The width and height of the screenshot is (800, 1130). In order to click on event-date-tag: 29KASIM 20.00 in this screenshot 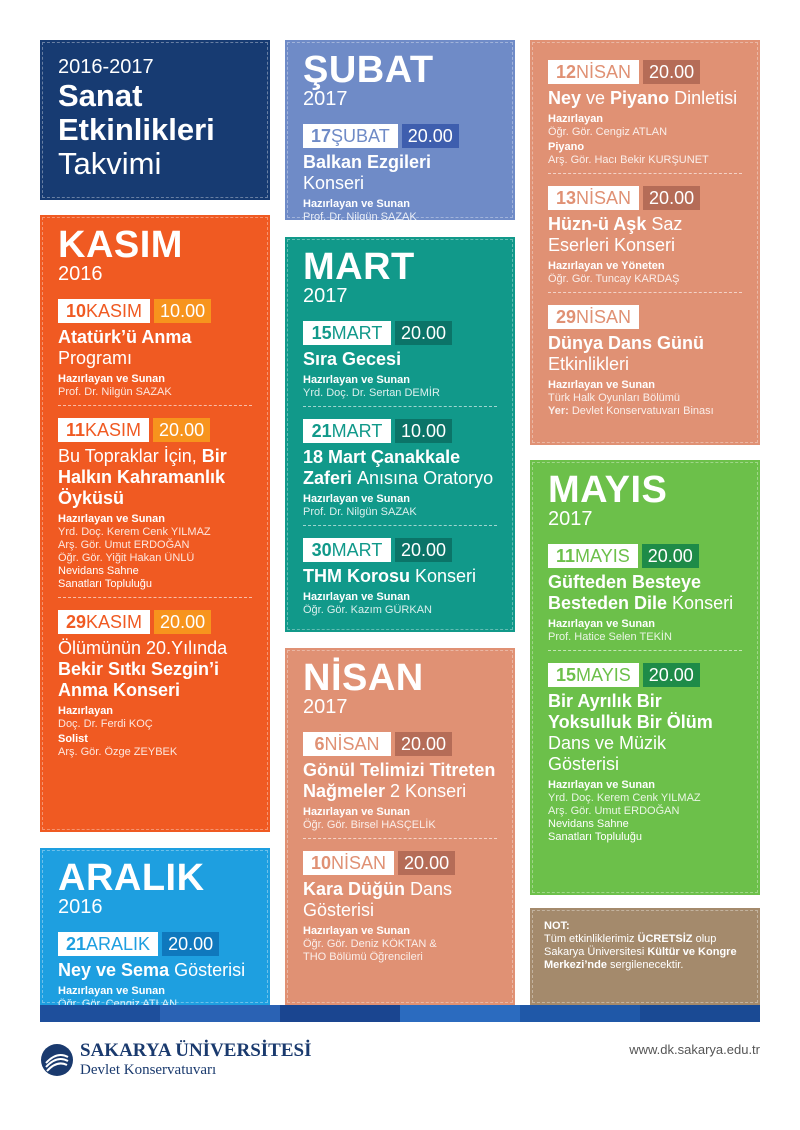, I will do `click(155, 622)`.